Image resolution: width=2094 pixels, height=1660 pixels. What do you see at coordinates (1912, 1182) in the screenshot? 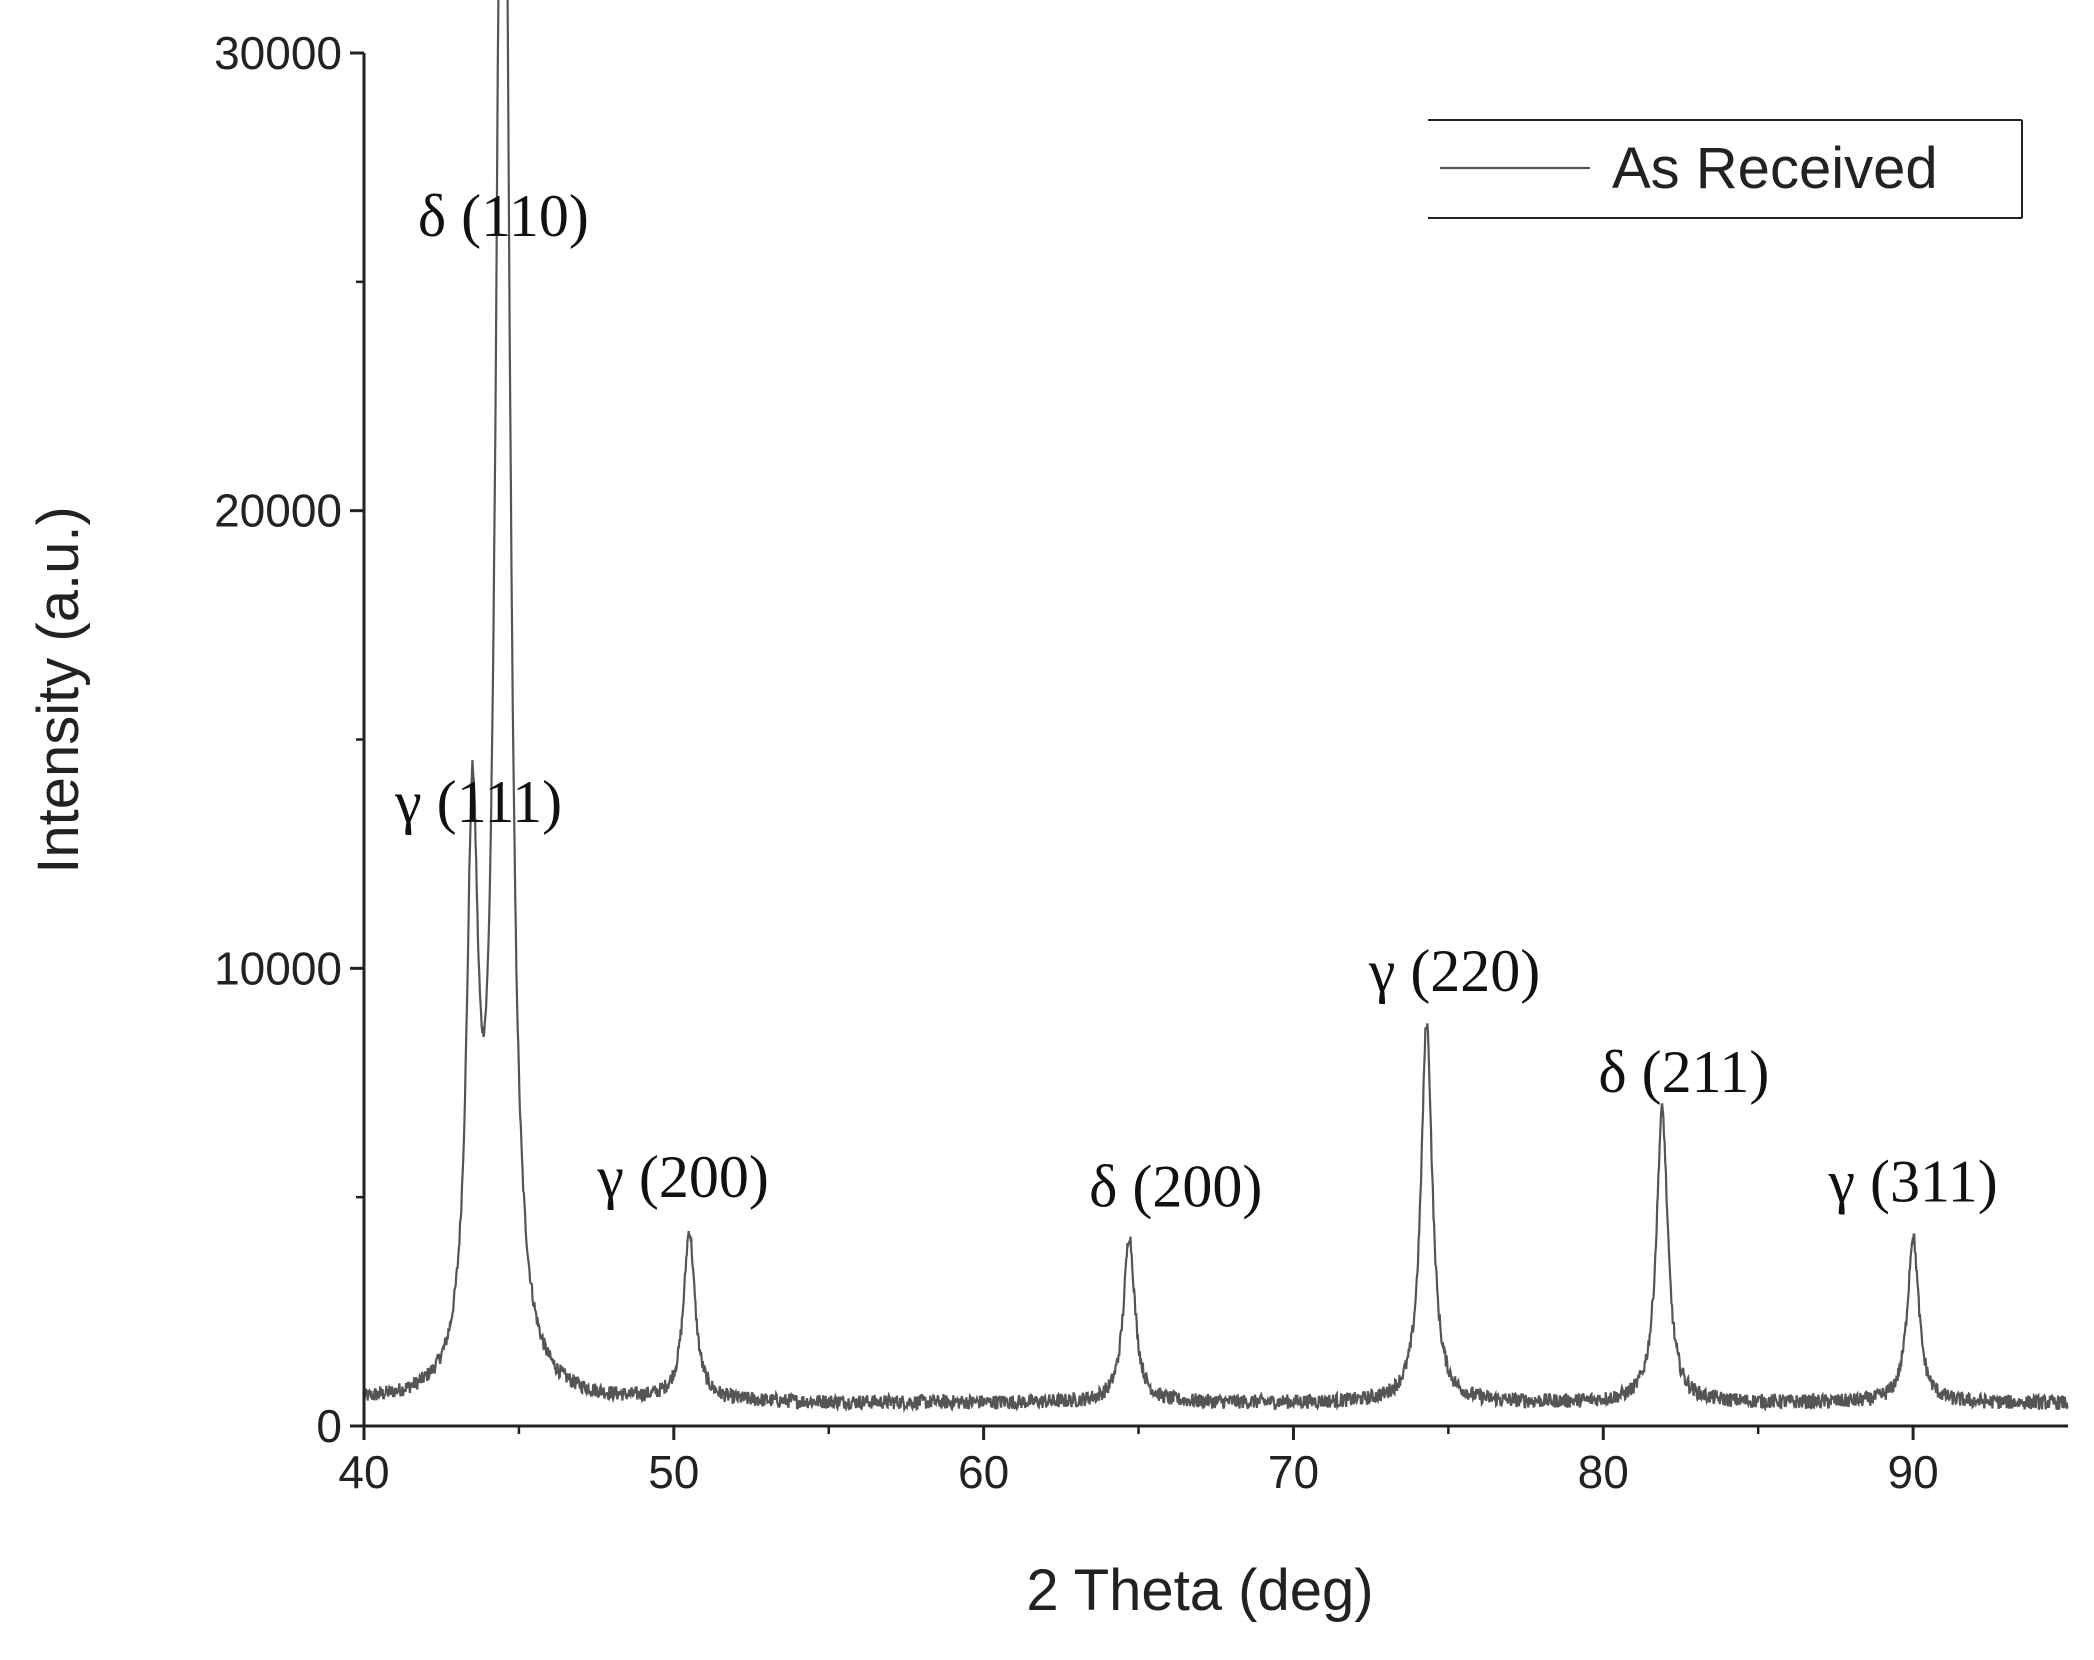
I see `peak-label: γ (311)` at bounding box center [1912, 1182].